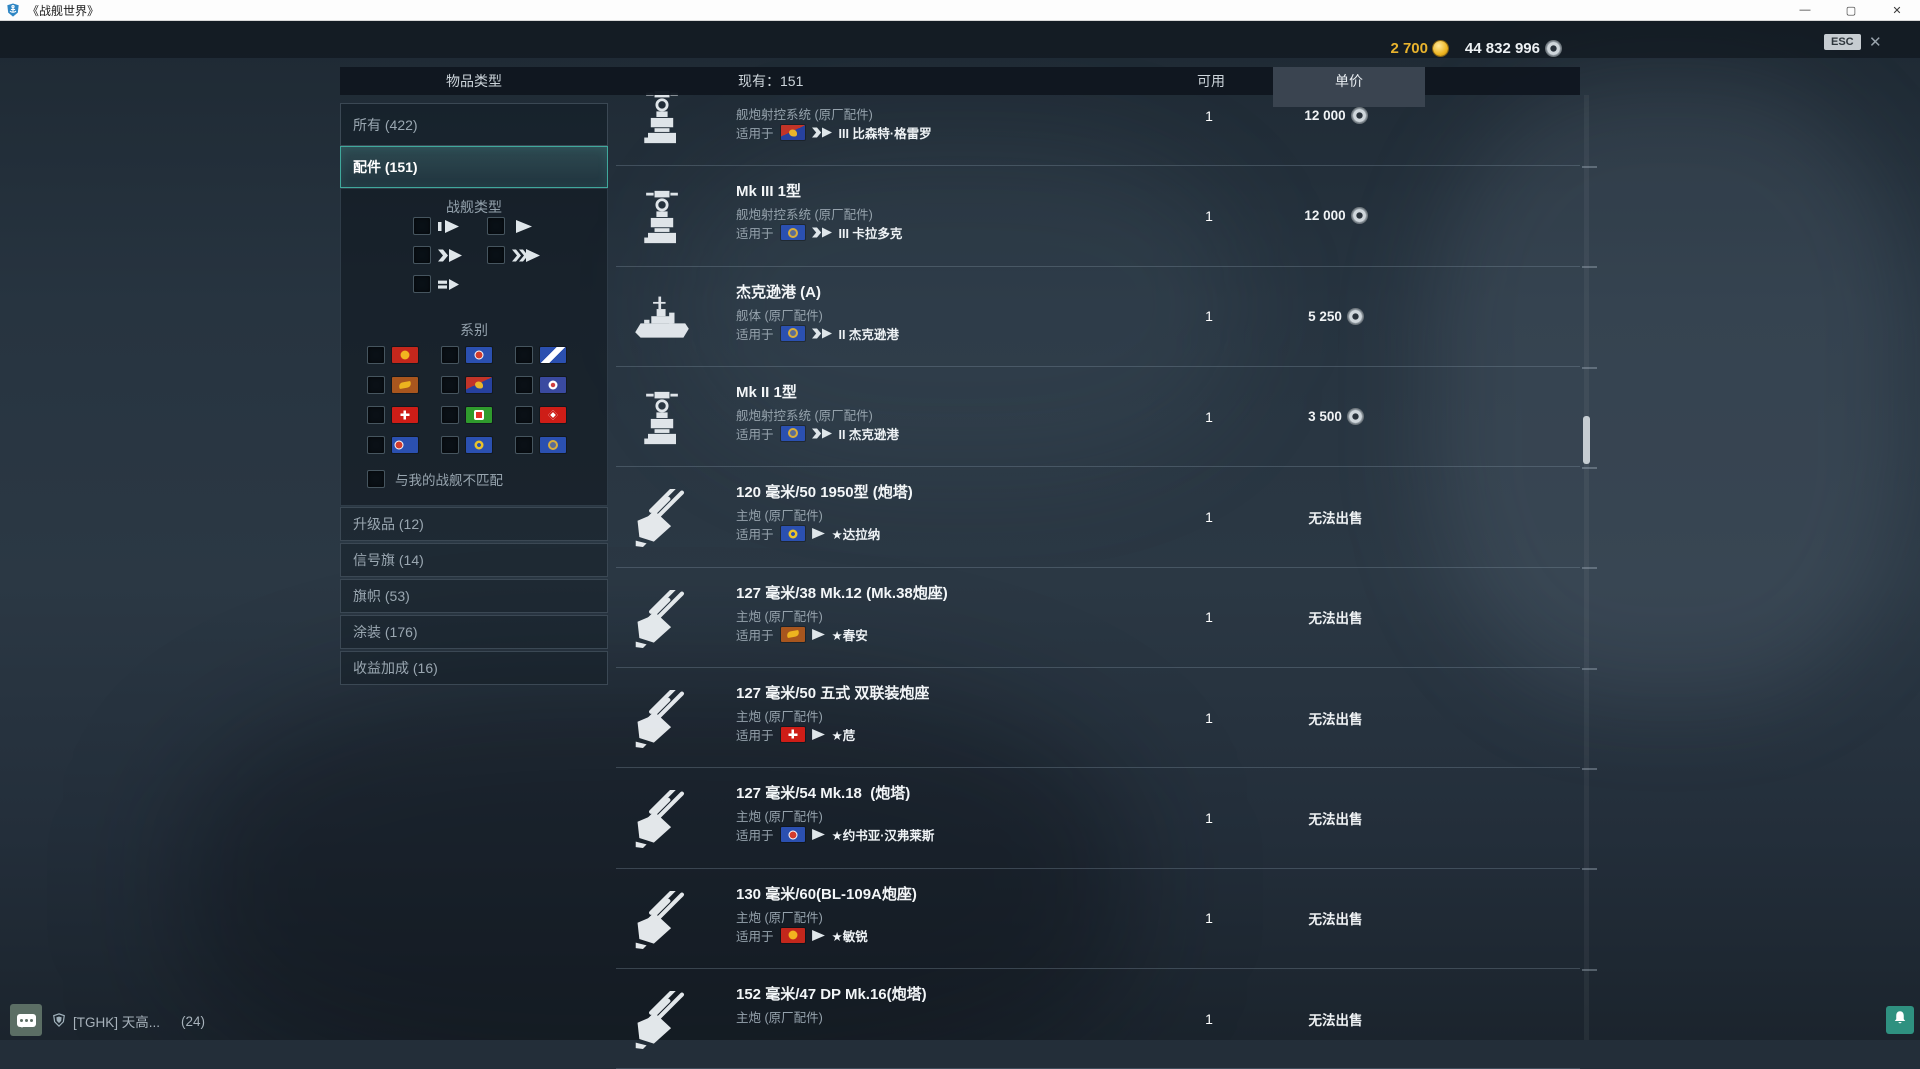 The image size is (1920, 1069). I want to click on item-quantity: 1, so click(1209, 416).